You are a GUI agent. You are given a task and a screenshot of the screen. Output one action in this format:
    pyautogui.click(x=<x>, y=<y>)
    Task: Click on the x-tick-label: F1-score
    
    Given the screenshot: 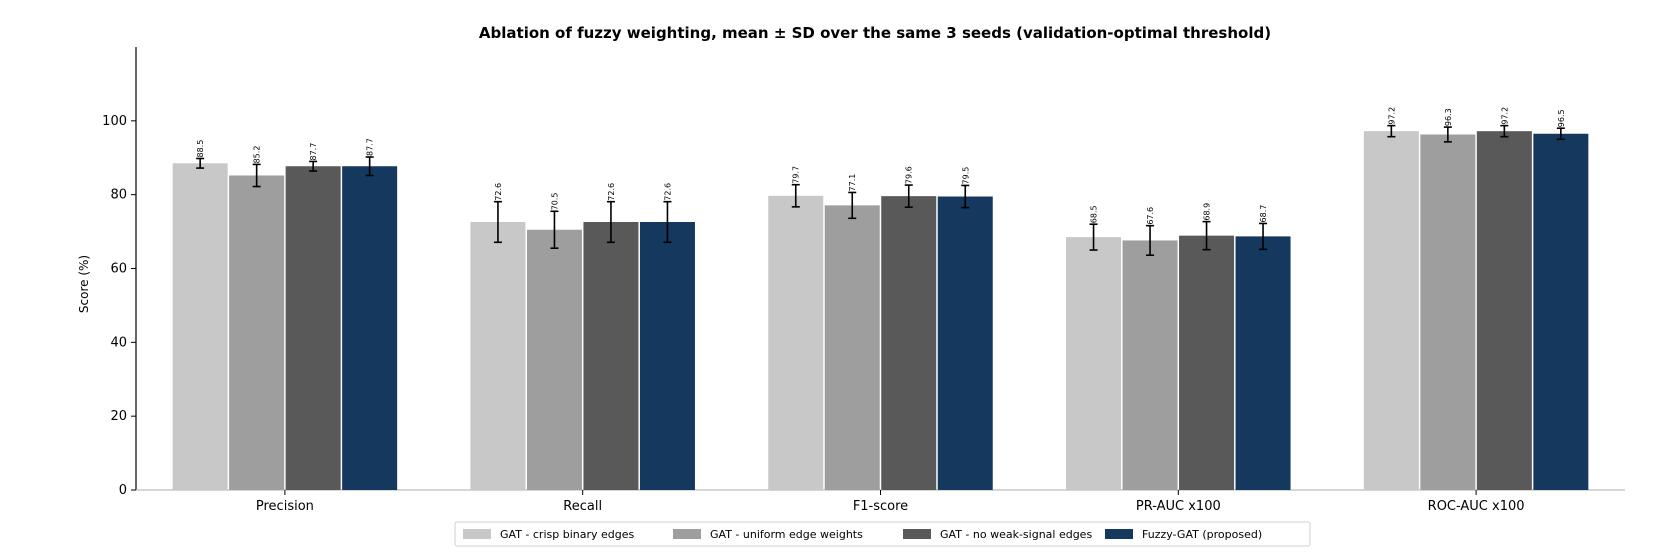 What is the action you would take?
    pyautogui.click(x=880, y=506)
    